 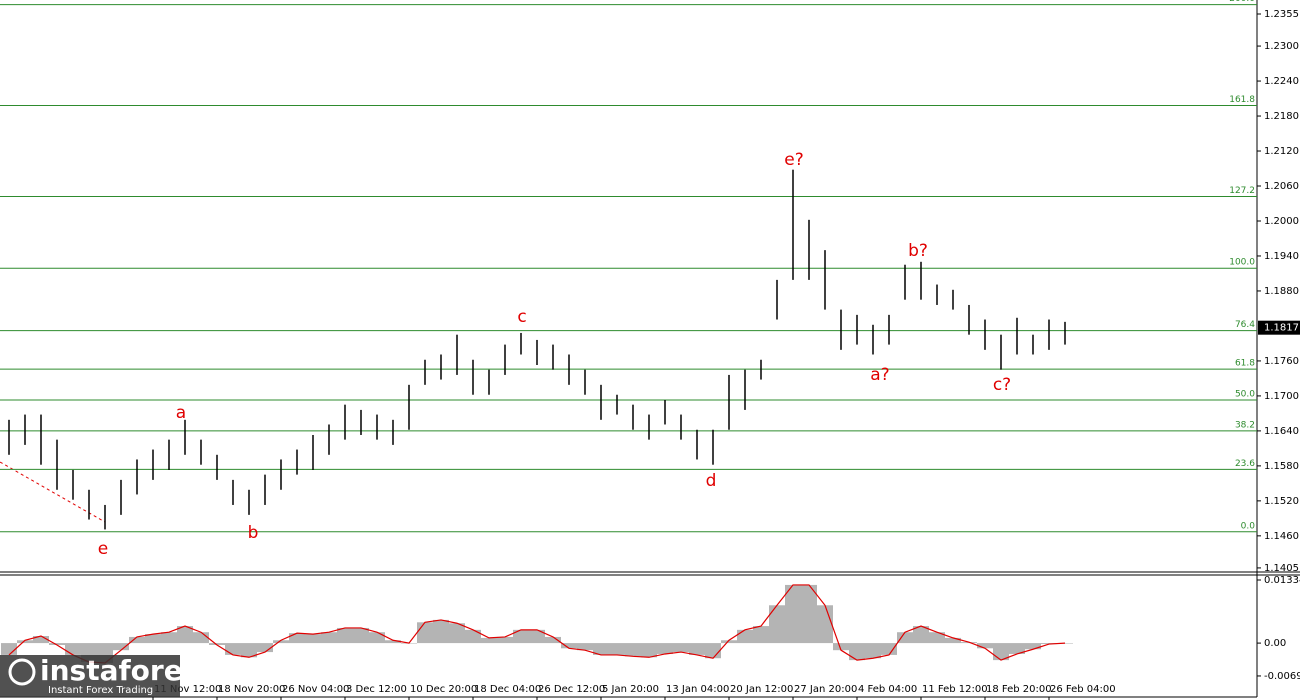 I want to click on brand-name: instaforex, so click(x=120, y=670).